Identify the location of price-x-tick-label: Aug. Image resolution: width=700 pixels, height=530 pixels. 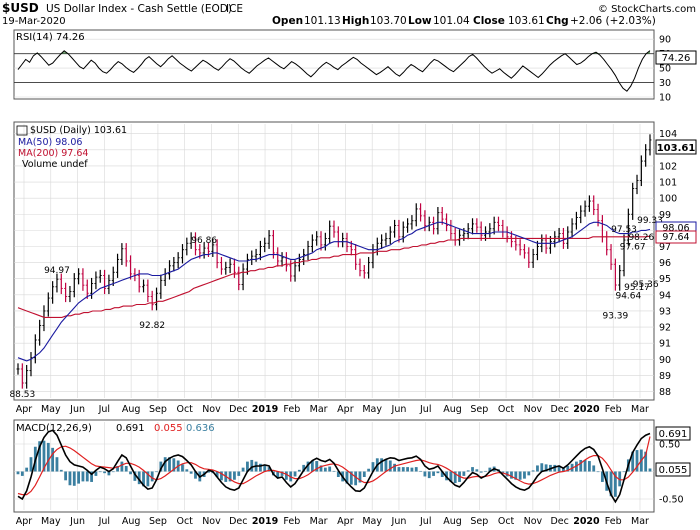
(131, 409).